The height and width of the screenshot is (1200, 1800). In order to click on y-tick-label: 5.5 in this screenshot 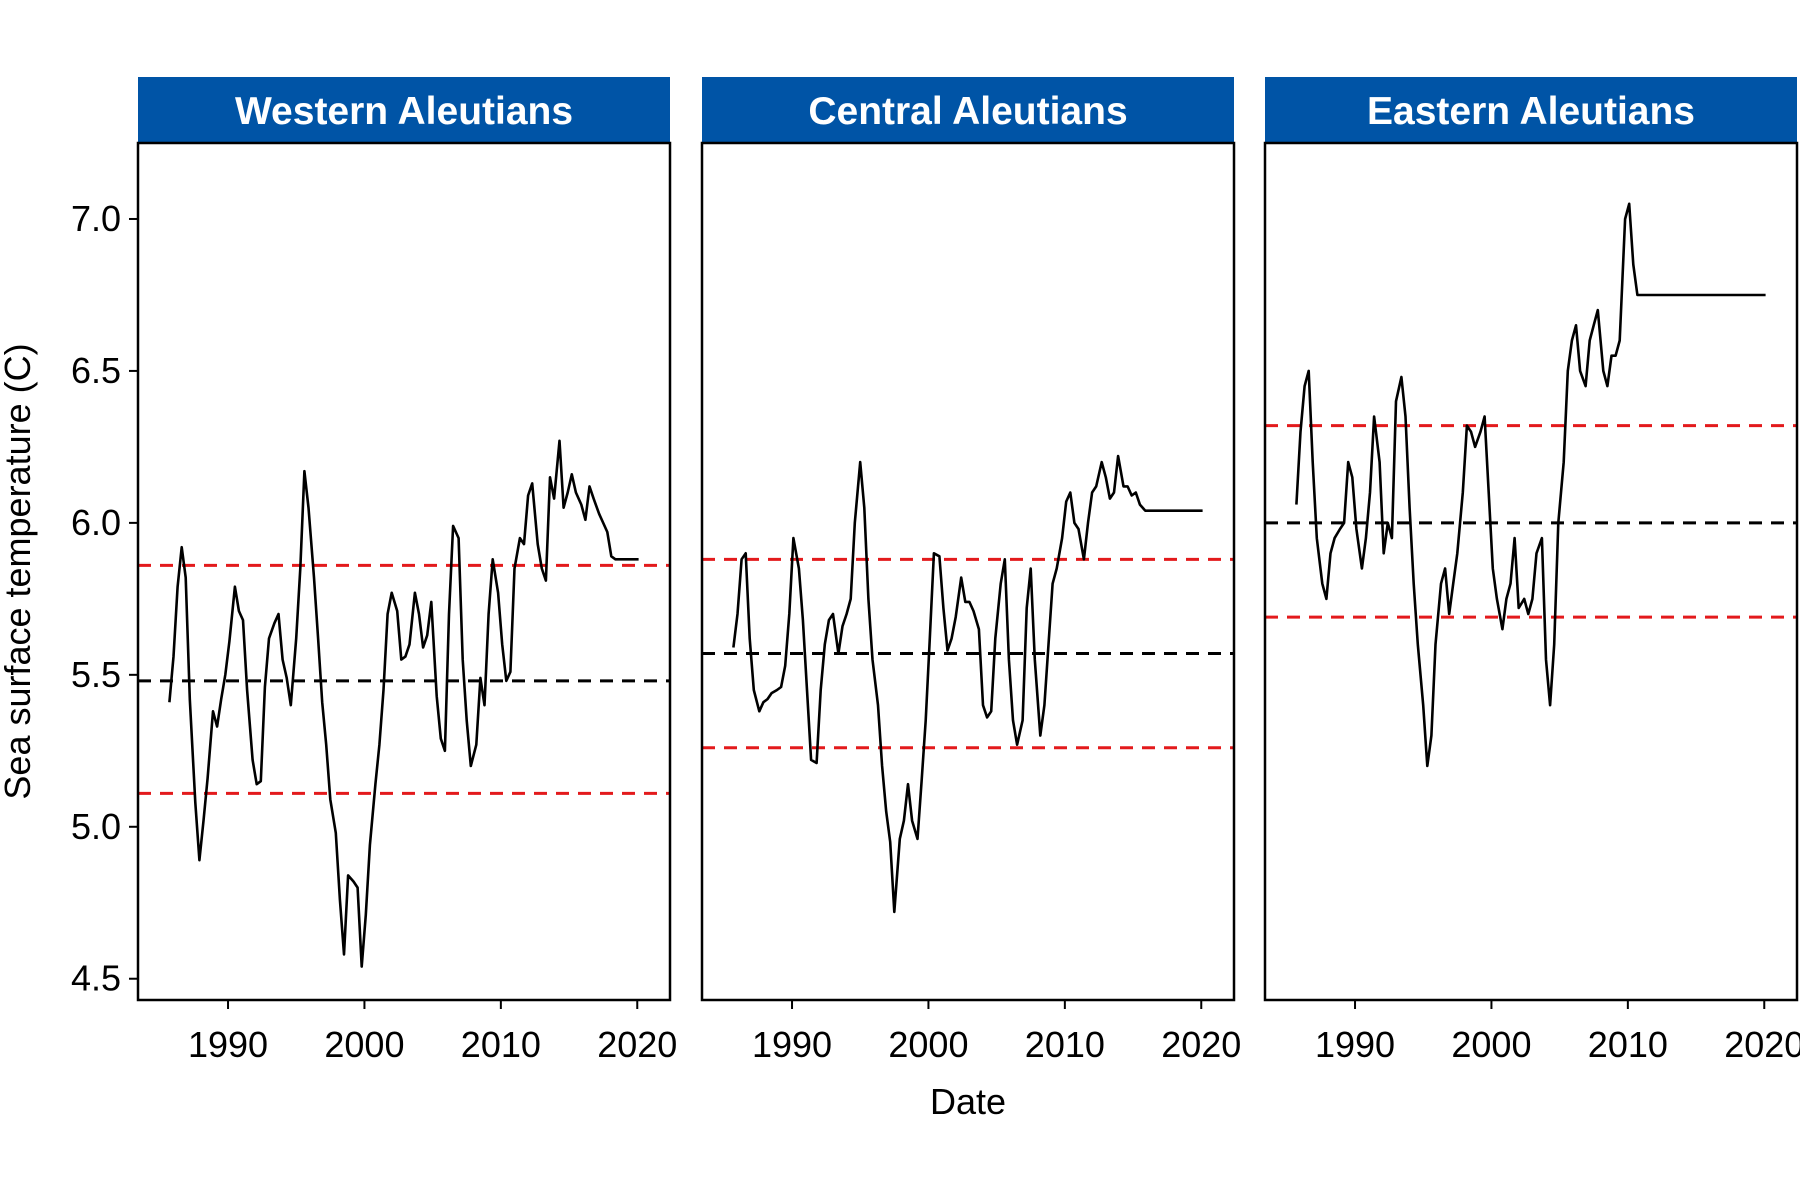, I will do `click(96, 674)`.